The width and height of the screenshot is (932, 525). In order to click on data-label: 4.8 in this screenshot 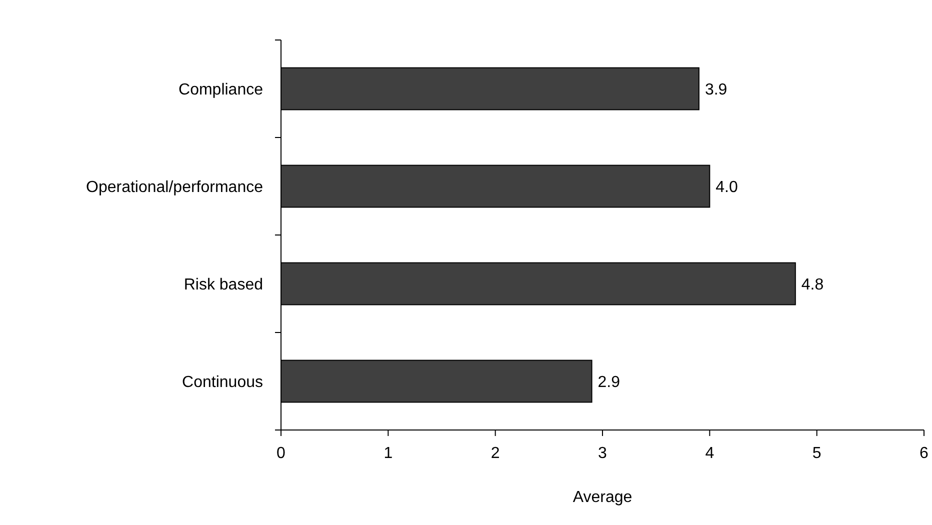, I will do `click(812, 285)`.